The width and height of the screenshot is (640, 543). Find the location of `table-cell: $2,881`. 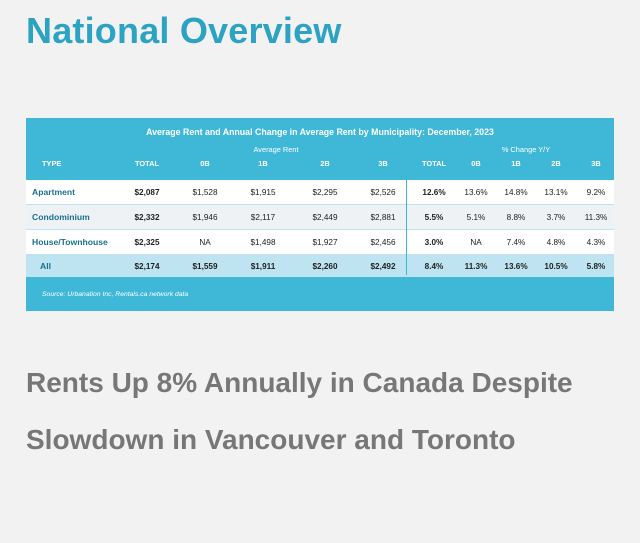

table-cell: $2,881 is located at coordinates (383, 217).